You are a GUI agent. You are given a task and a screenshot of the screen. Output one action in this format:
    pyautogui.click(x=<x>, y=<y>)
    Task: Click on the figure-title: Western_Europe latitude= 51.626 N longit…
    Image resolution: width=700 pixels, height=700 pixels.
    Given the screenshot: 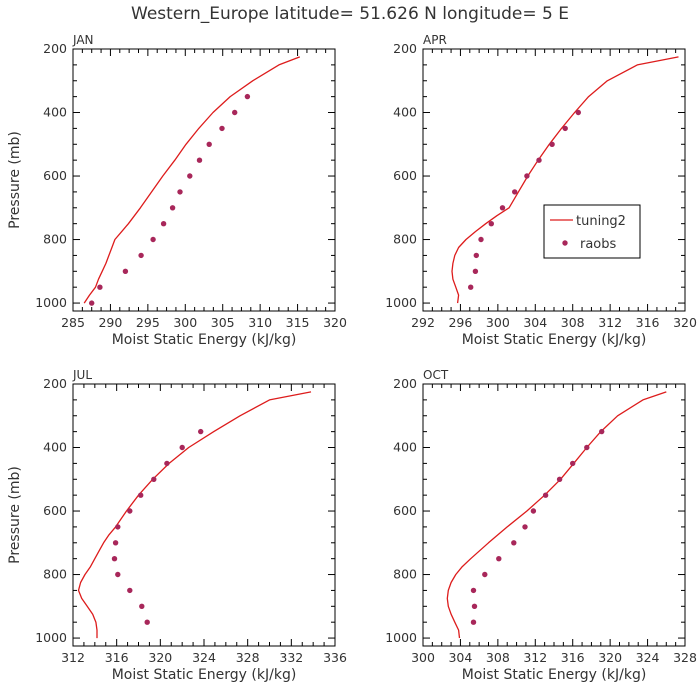 What is the action you would take?
    pyautogui.click(x=350, y=14)
    